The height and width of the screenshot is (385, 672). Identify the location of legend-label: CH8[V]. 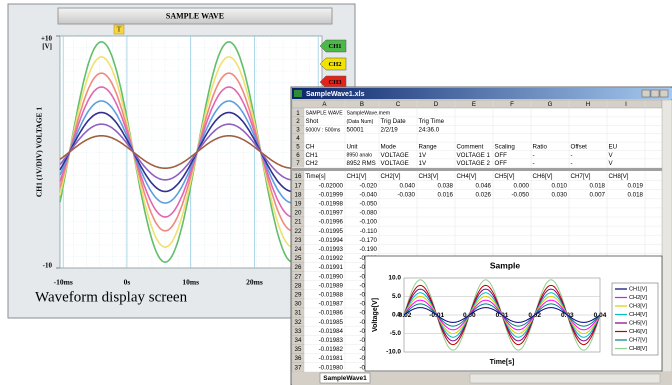
(638, 349).